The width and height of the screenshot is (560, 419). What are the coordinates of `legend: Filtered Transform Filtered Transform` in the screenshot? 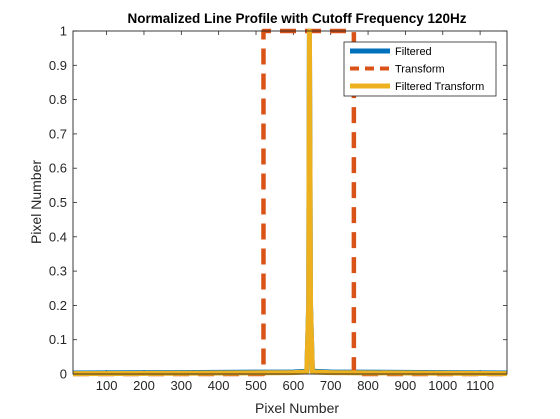 It's located at (420, 69).